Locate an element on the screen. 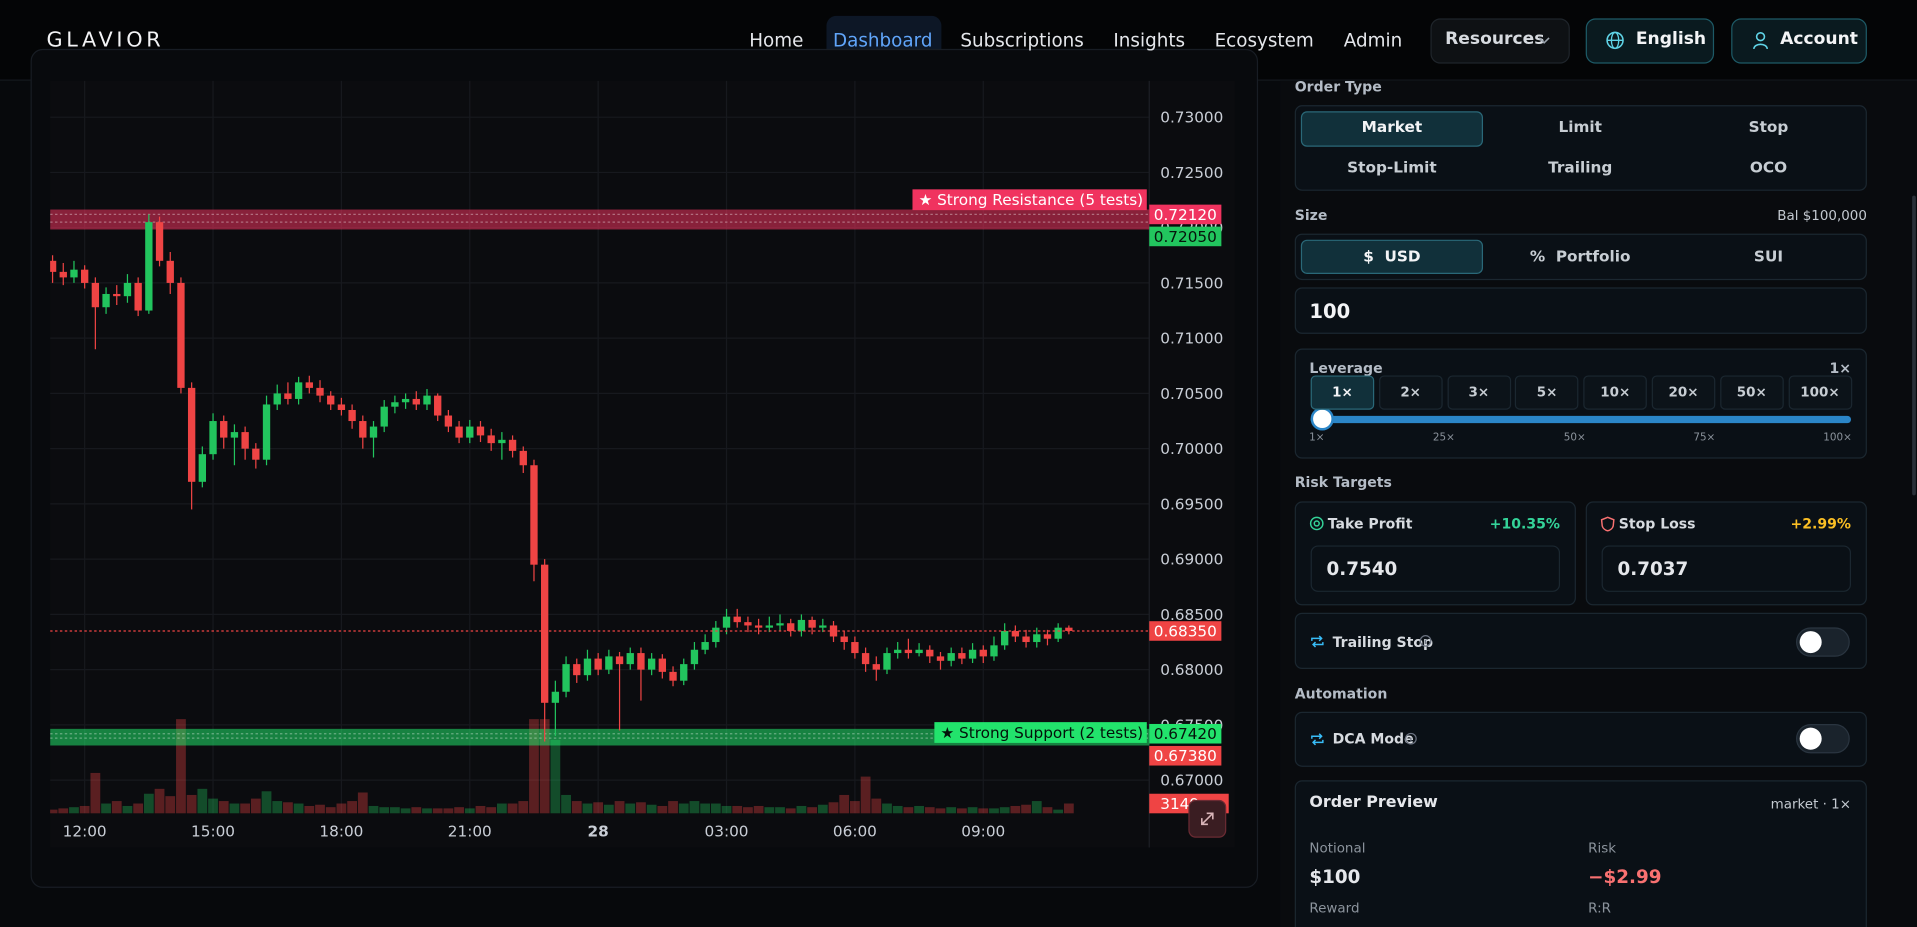 This screenshot has width=1917, height=927. balance: Bal $100,000 is located at coordinates (1822, 215).